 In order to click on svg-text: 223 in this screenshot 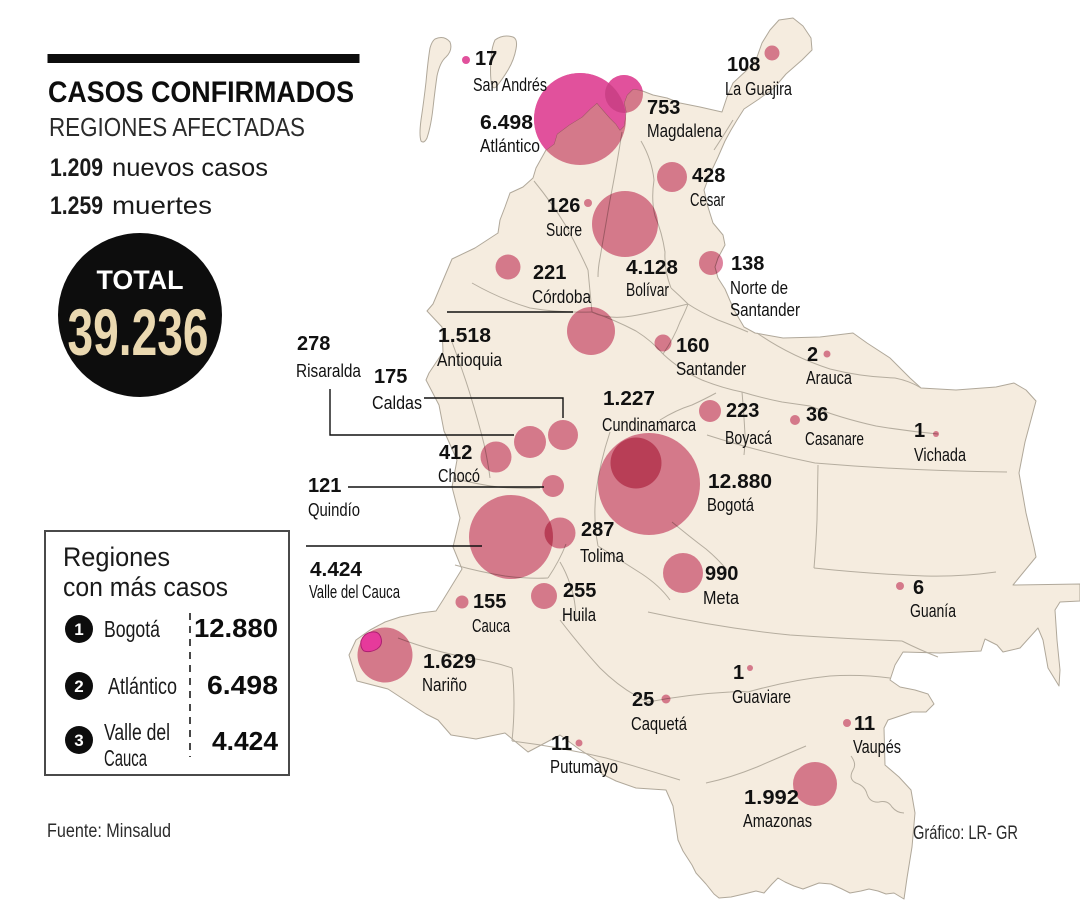, I will do `click(742, 411)`.